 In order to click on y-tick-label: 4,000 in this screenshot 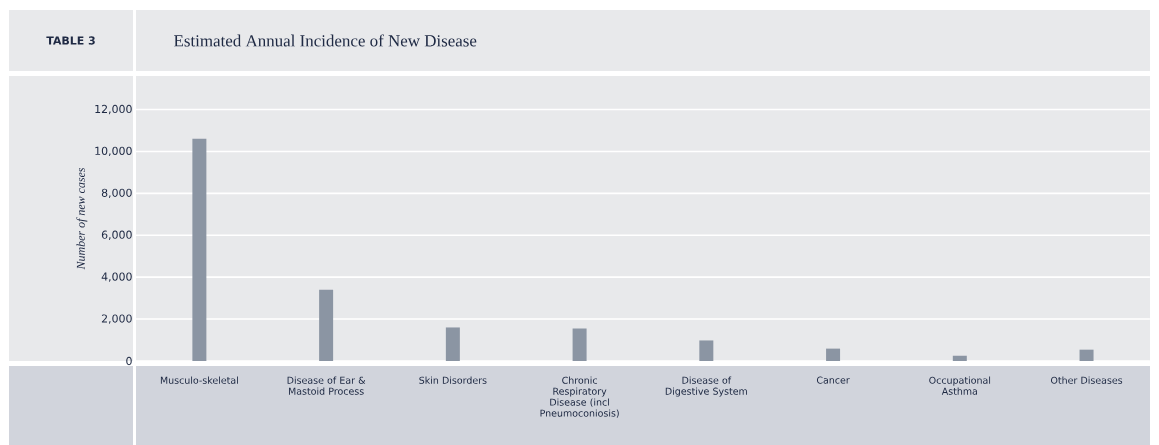, I will do `click(116, 277)`.